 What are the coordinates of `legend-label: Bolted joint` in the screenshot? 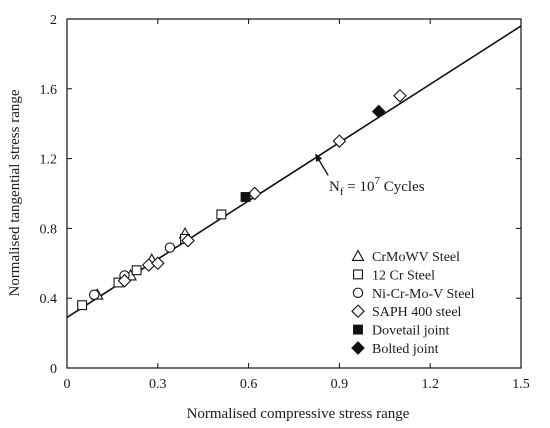 It's located at (405, 349).